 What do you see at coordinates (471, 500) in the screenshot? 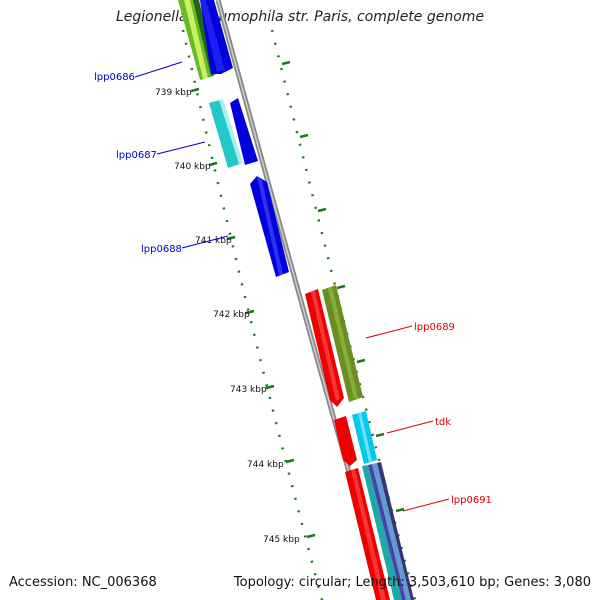
I see `gene-label-lpp0691: lpp0691` at bounding box center [471, 500].